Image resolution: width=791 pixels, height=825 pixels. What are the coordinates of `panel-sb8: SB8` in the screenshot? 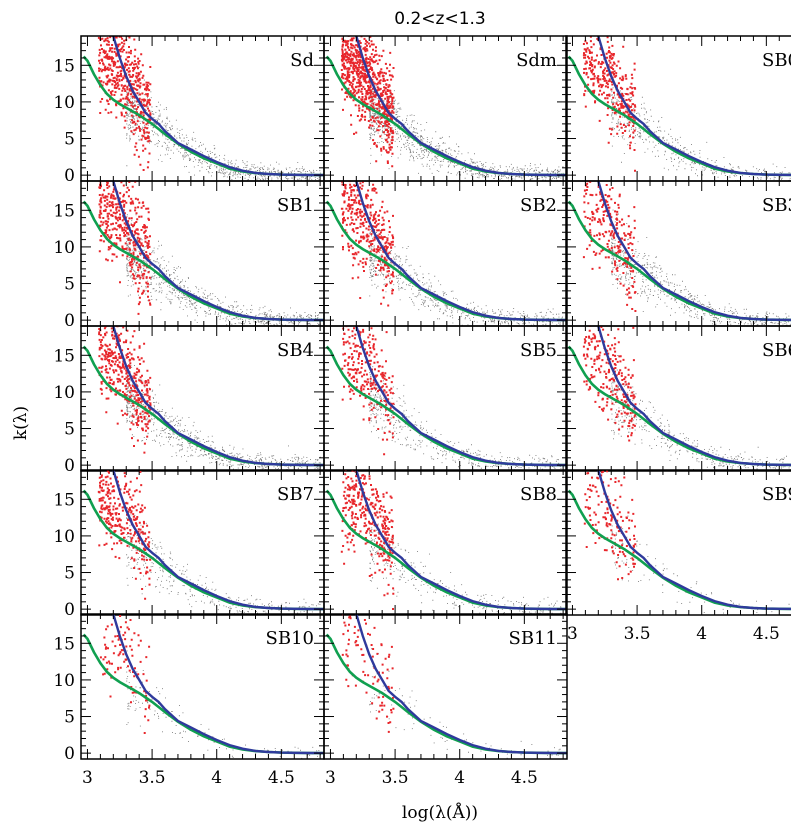 It's located at (445, 542).